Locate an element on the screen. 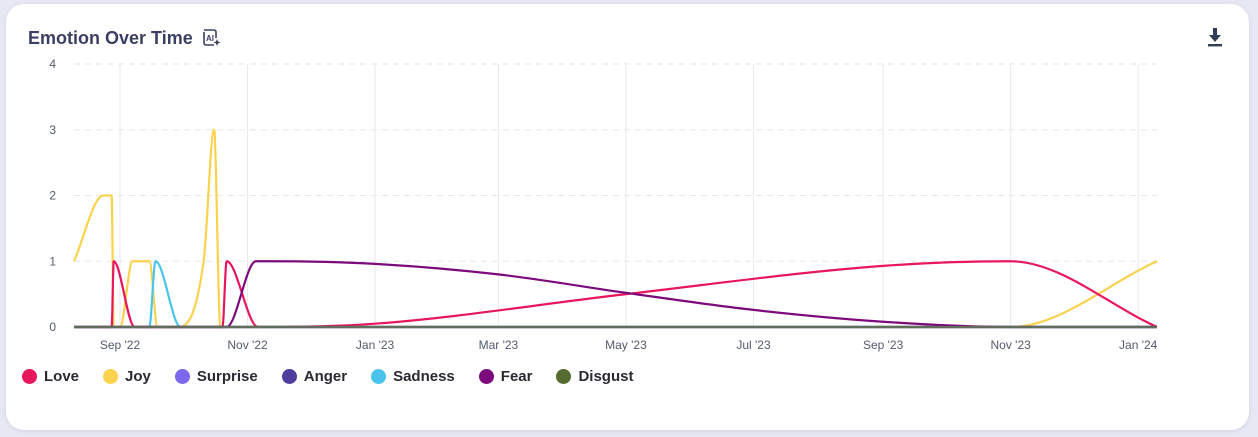  x-tick-label: Sep '22 is located at coordinates (120, 345).